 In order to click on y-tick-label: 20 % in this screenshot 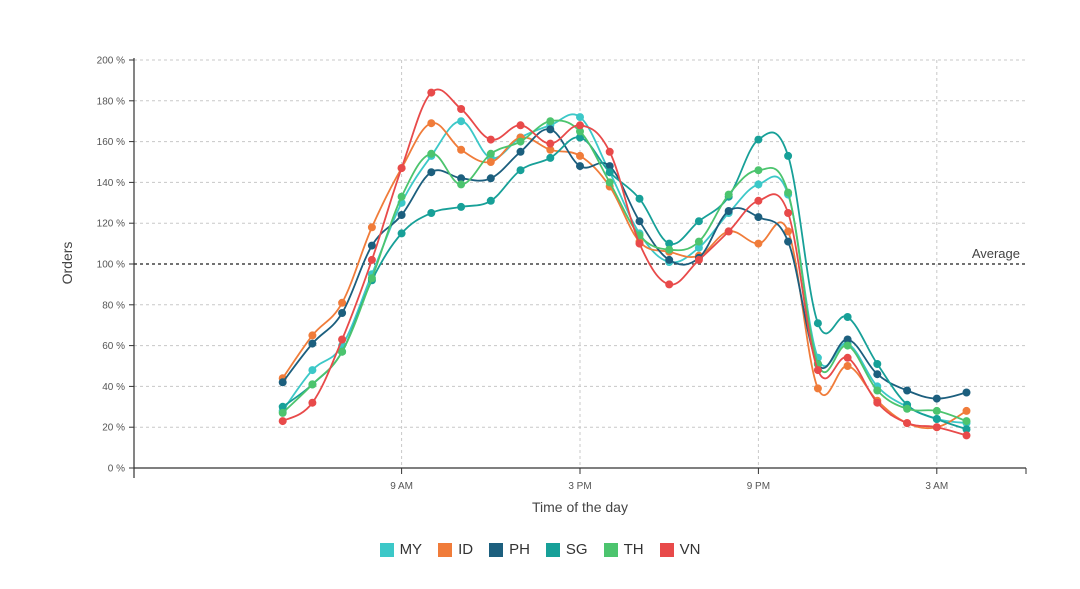, I will do `click(113, 428)`.